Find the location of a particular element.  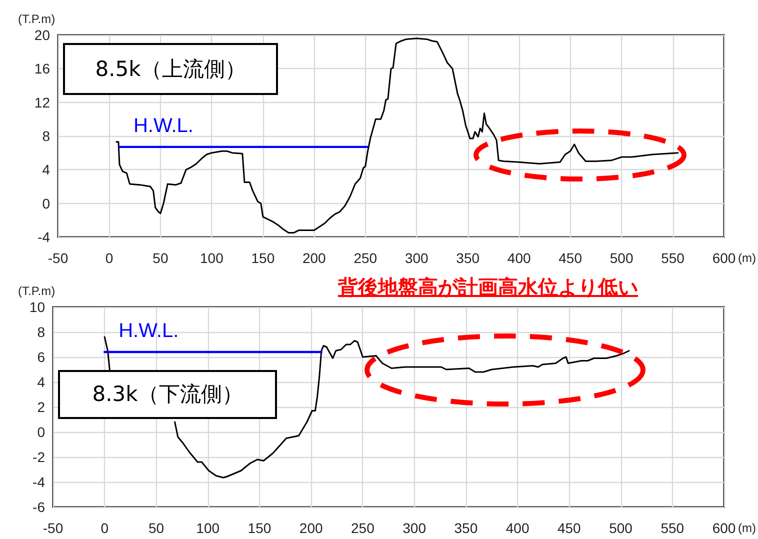

label-box: 8.3k（下流側） is located at coordinates (167, 394).